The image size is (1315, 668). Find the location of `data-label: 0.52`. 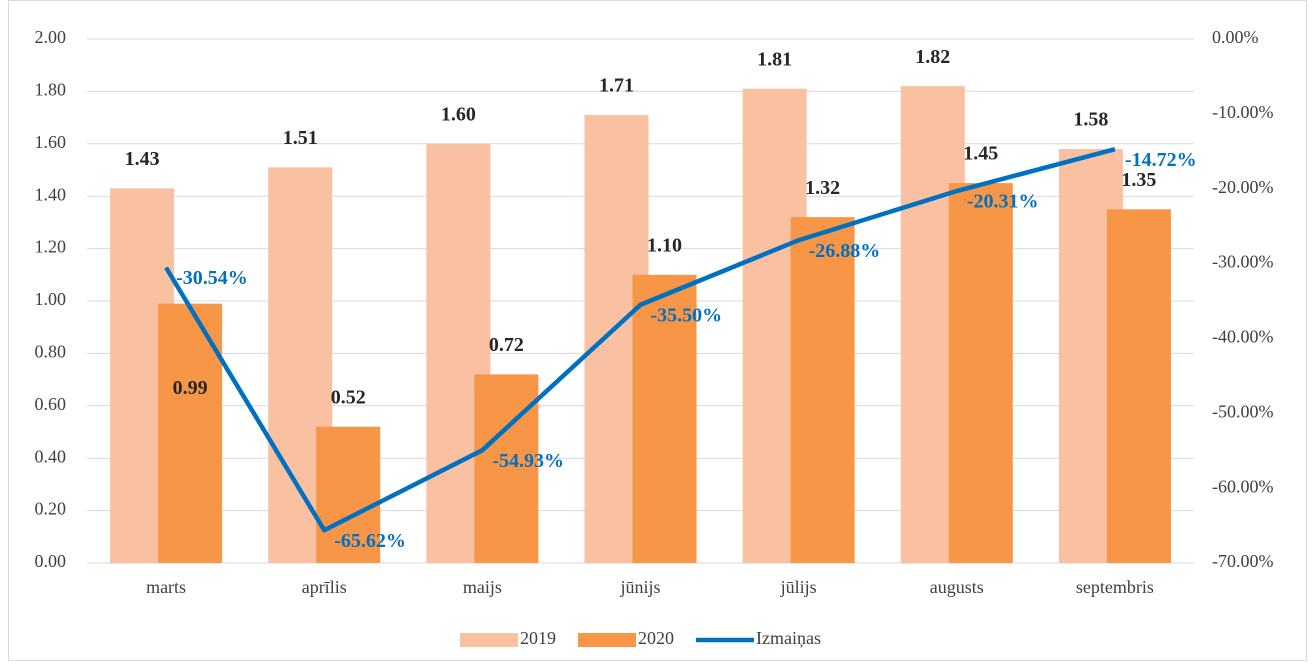

data-label: 0.52 is located at coordinates (348, 397).